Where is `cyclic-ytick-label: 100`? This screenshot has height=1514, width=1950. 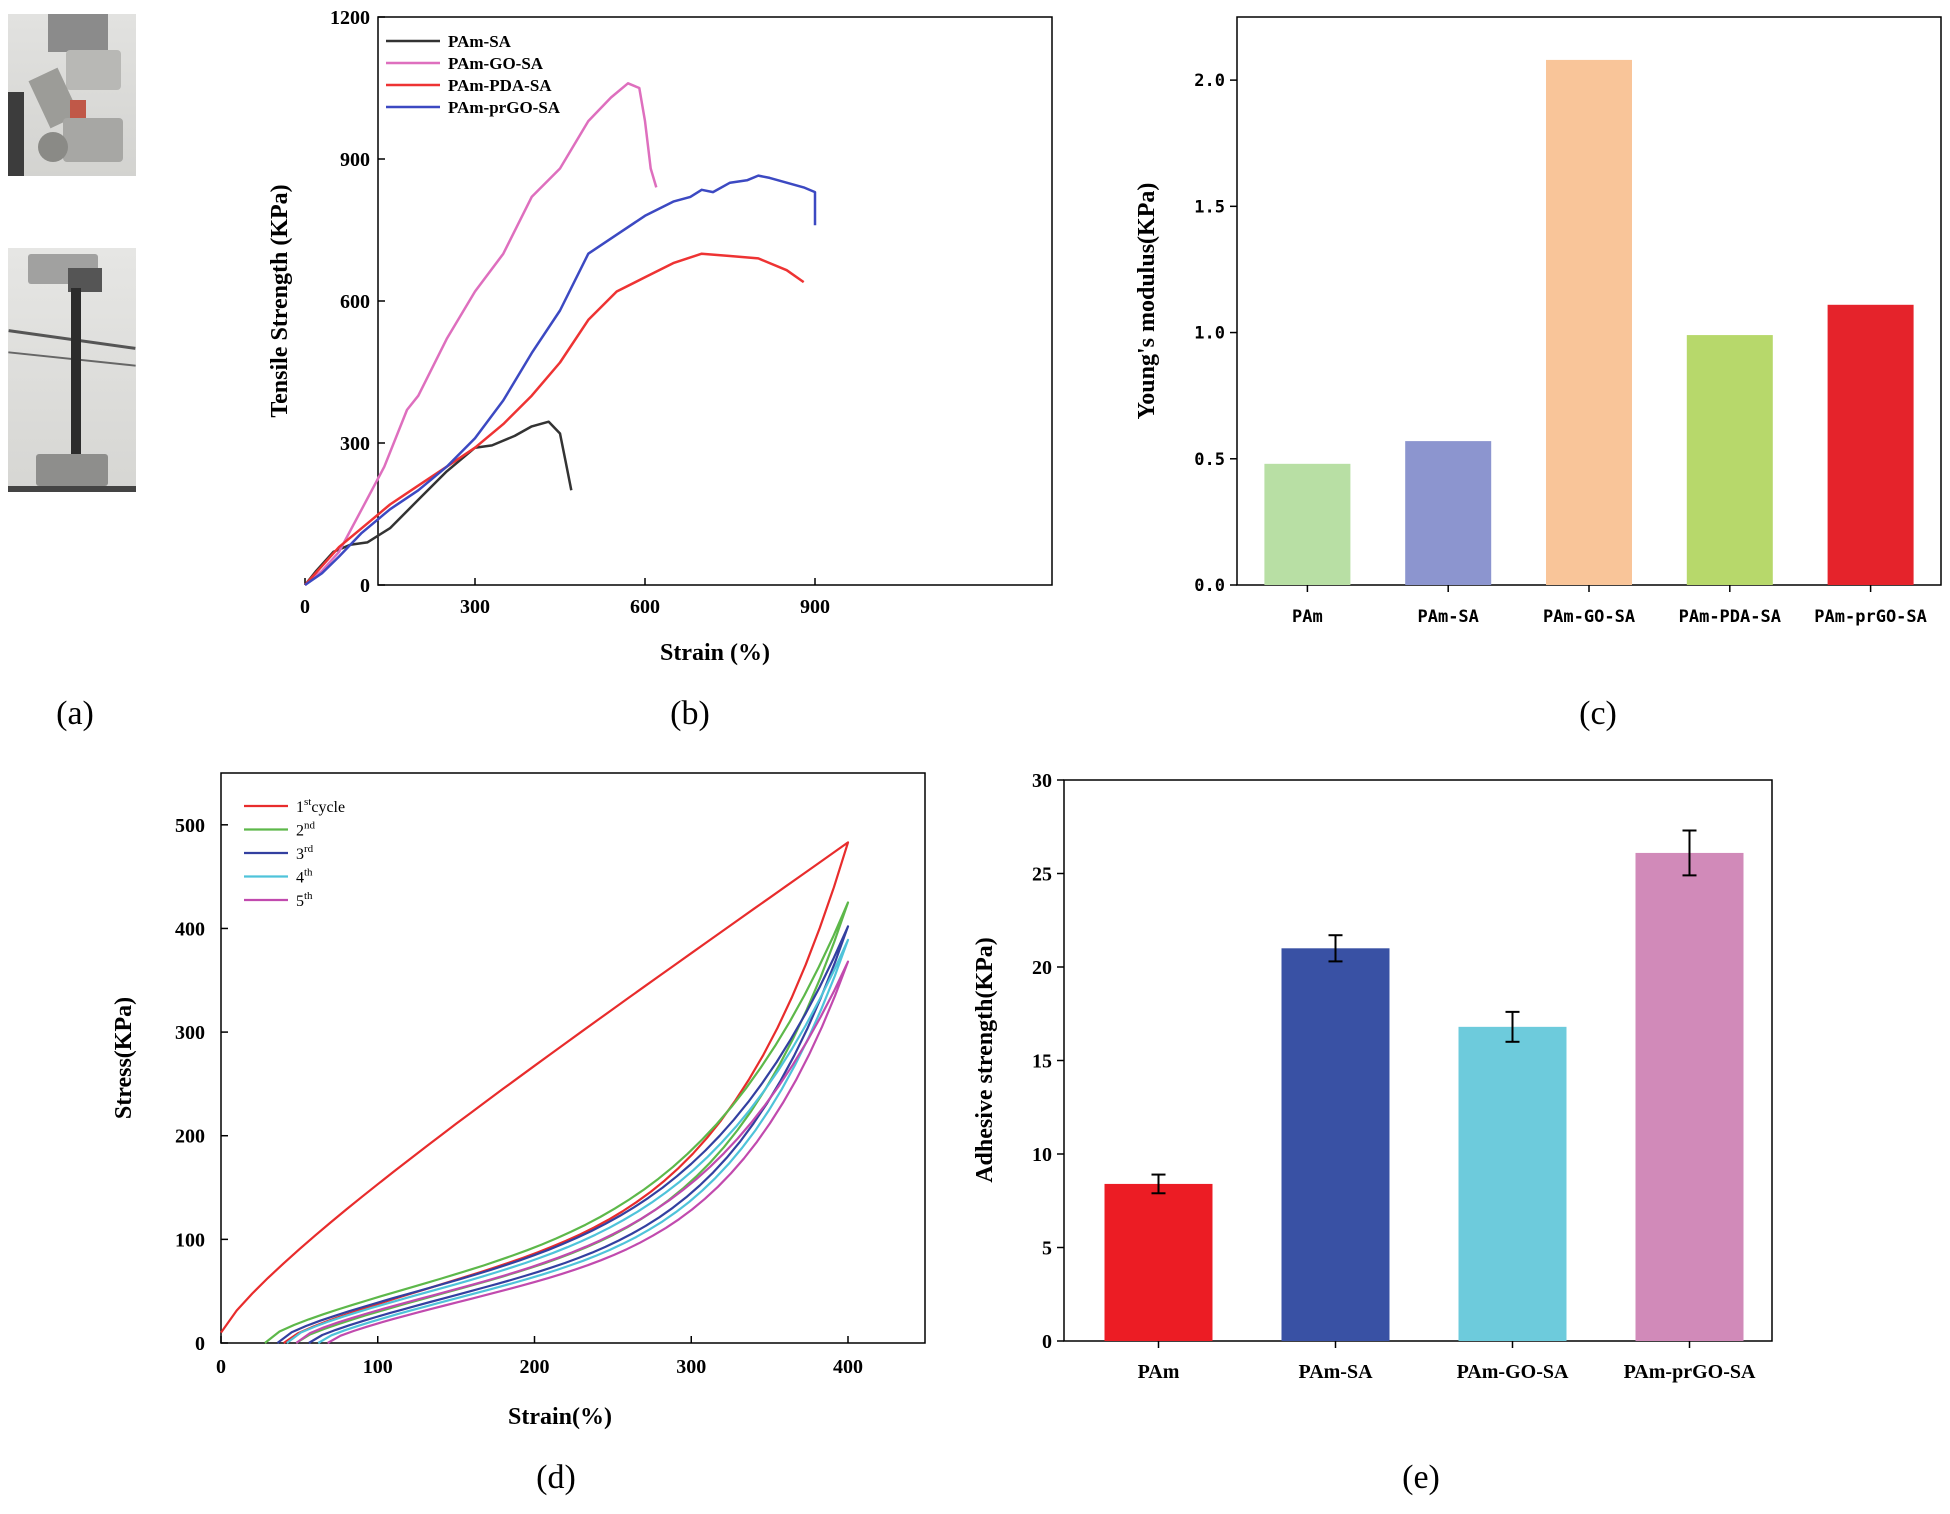
cyclic-ytick-label: 100 is located at coordinates (190, 1240).